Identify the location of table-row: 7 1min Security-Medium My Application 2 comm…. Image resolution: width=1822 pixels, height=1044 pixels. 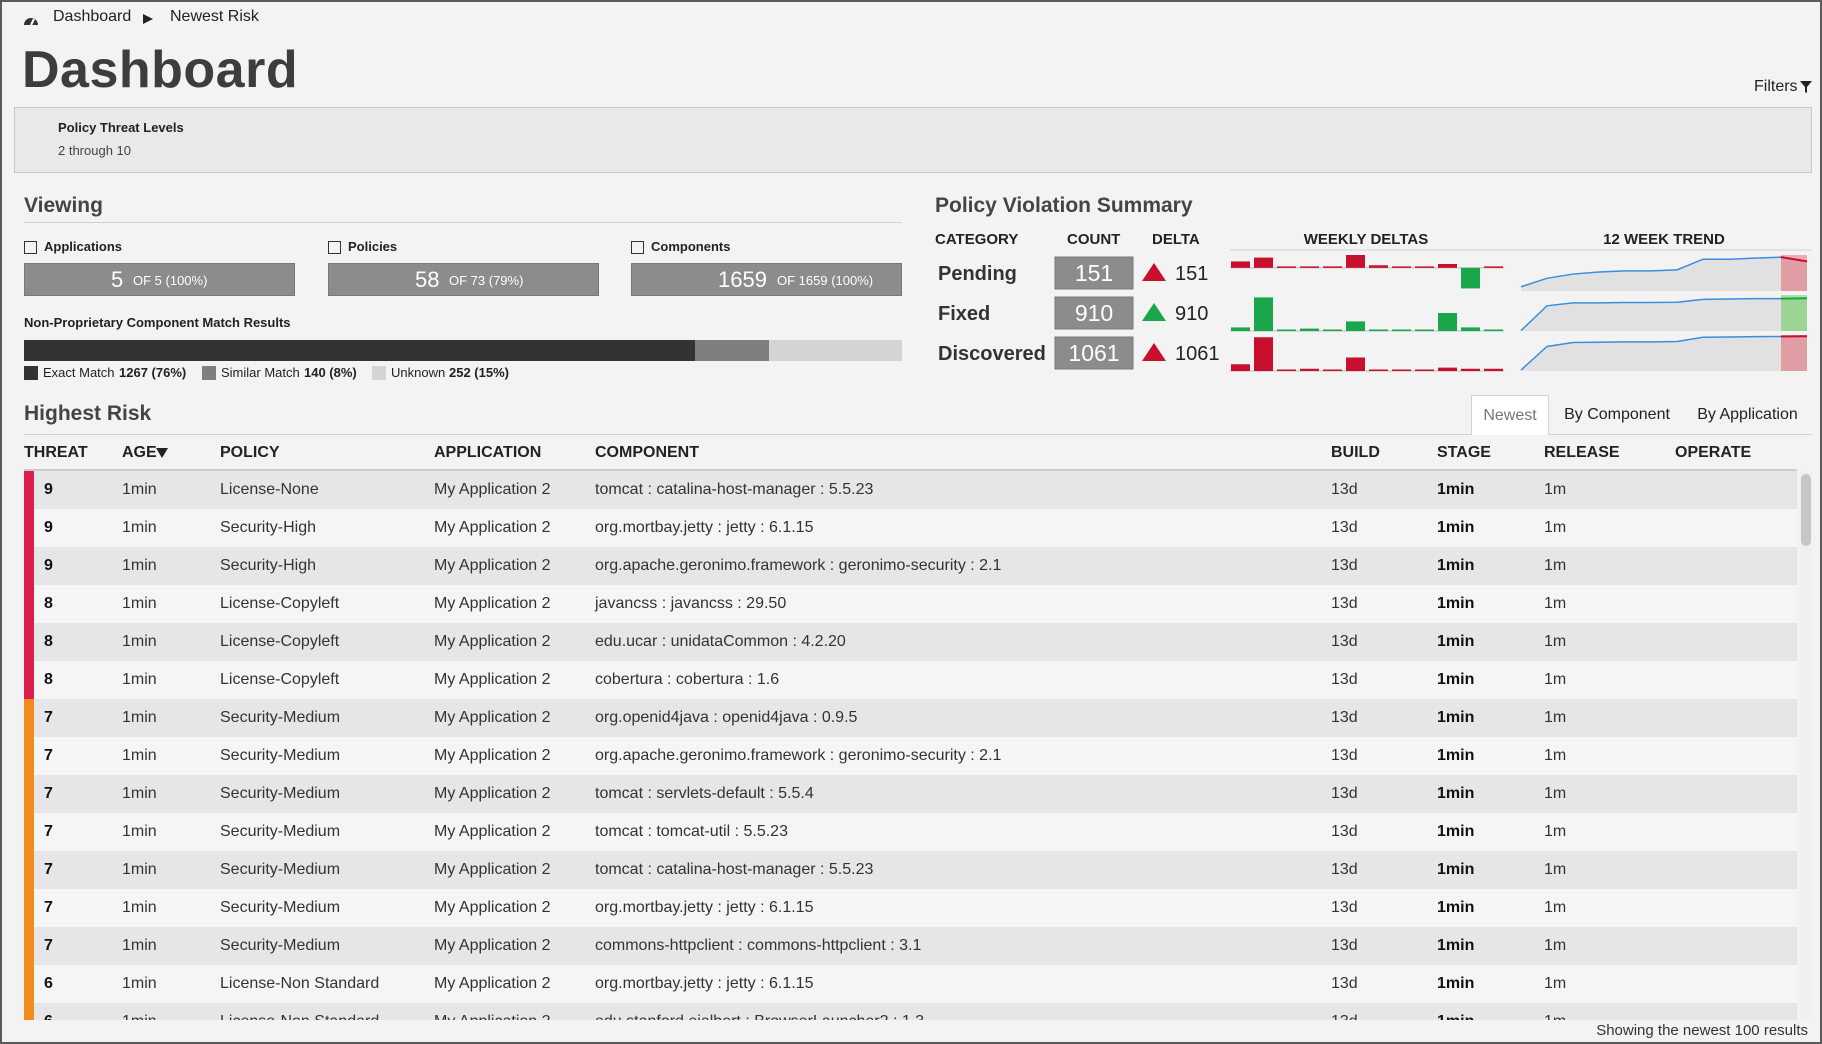
(910, 946).